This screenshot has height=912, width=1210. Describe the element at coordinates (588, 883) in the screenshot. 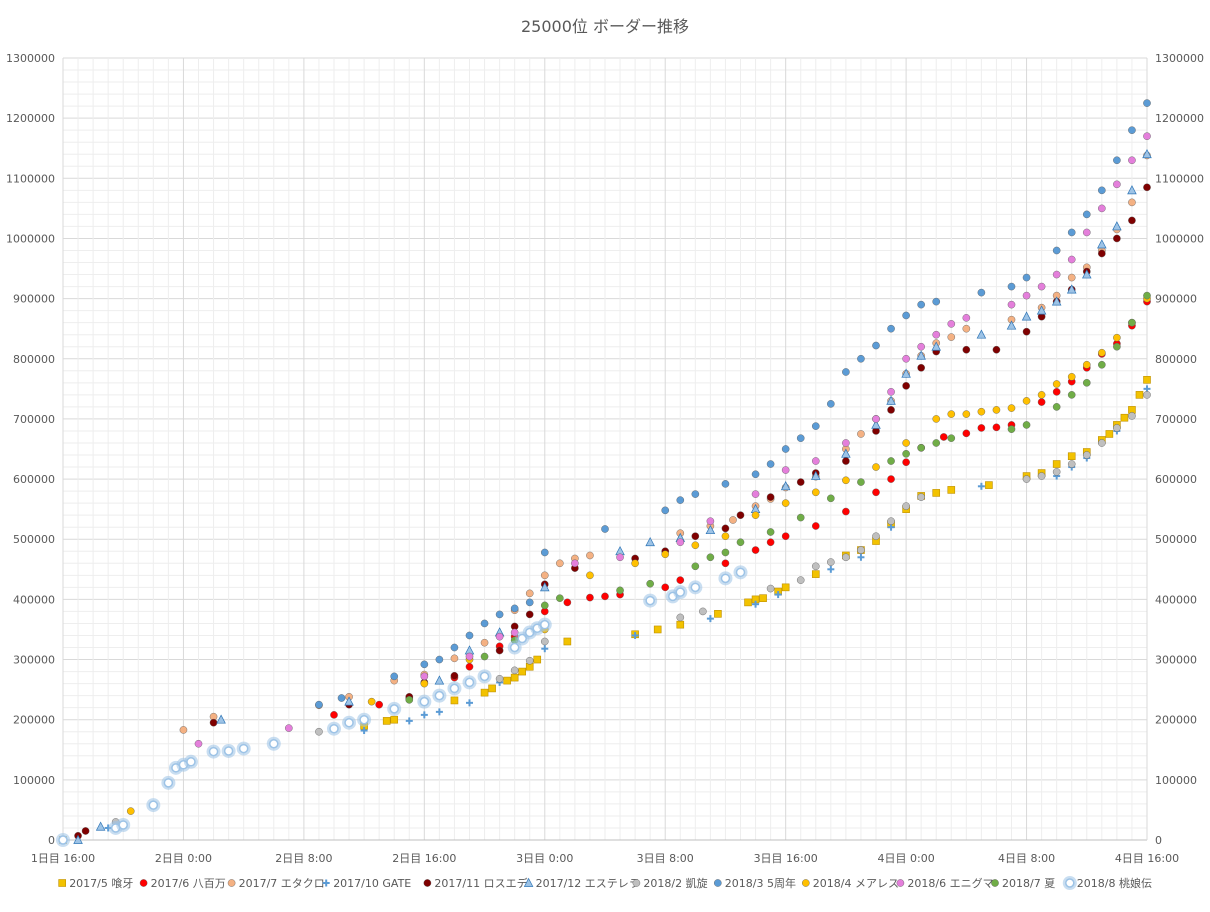

I see `legend-label: 2017/12 エステレラ` at that location.